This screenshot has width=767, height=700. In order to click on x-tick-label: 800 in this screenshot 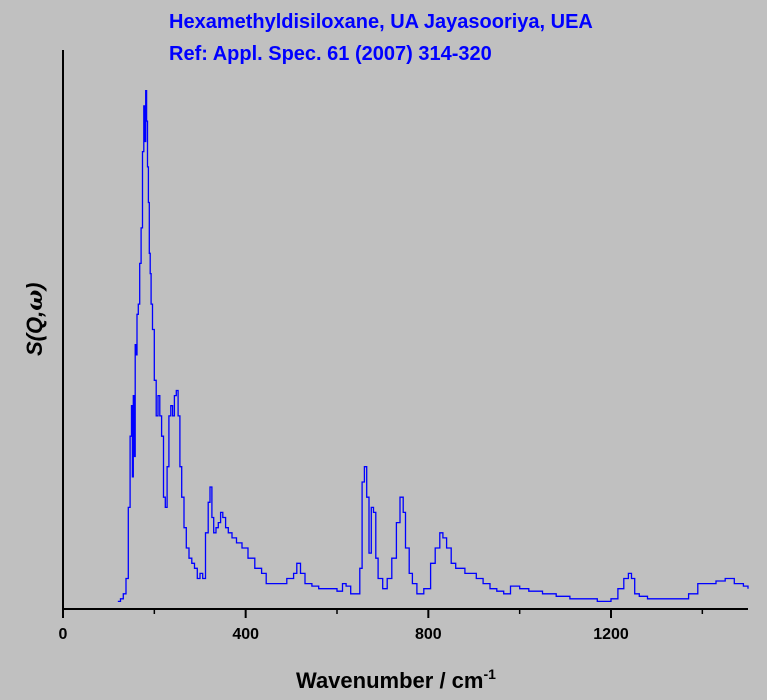, I will do `click(428, 634)`.